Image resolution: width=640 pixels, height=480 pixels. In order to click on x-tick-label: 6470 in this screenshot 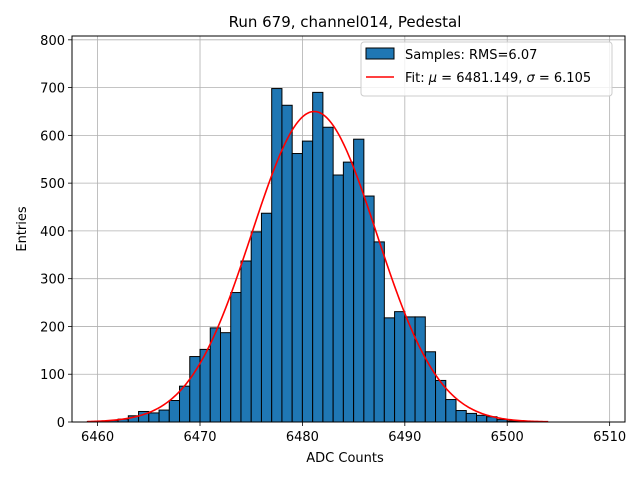, I will do `click(199, 437)`.